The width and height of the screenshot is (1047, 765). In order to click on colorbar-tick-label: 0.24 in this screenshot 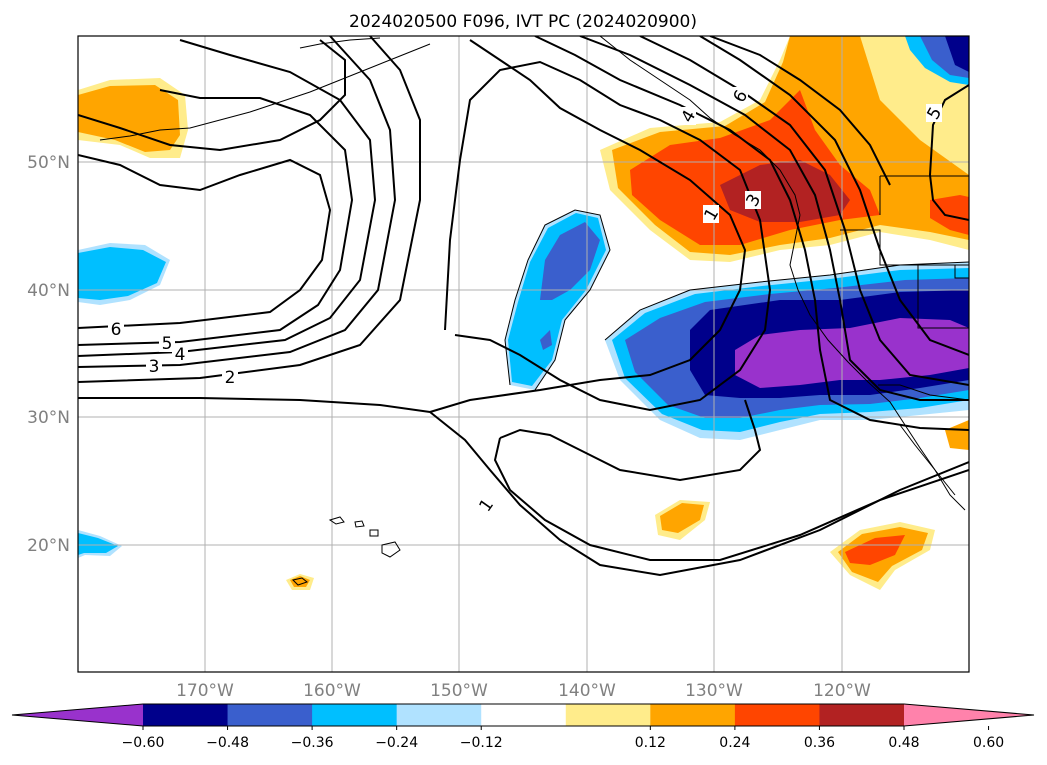, I will do `click(734, 743)`.